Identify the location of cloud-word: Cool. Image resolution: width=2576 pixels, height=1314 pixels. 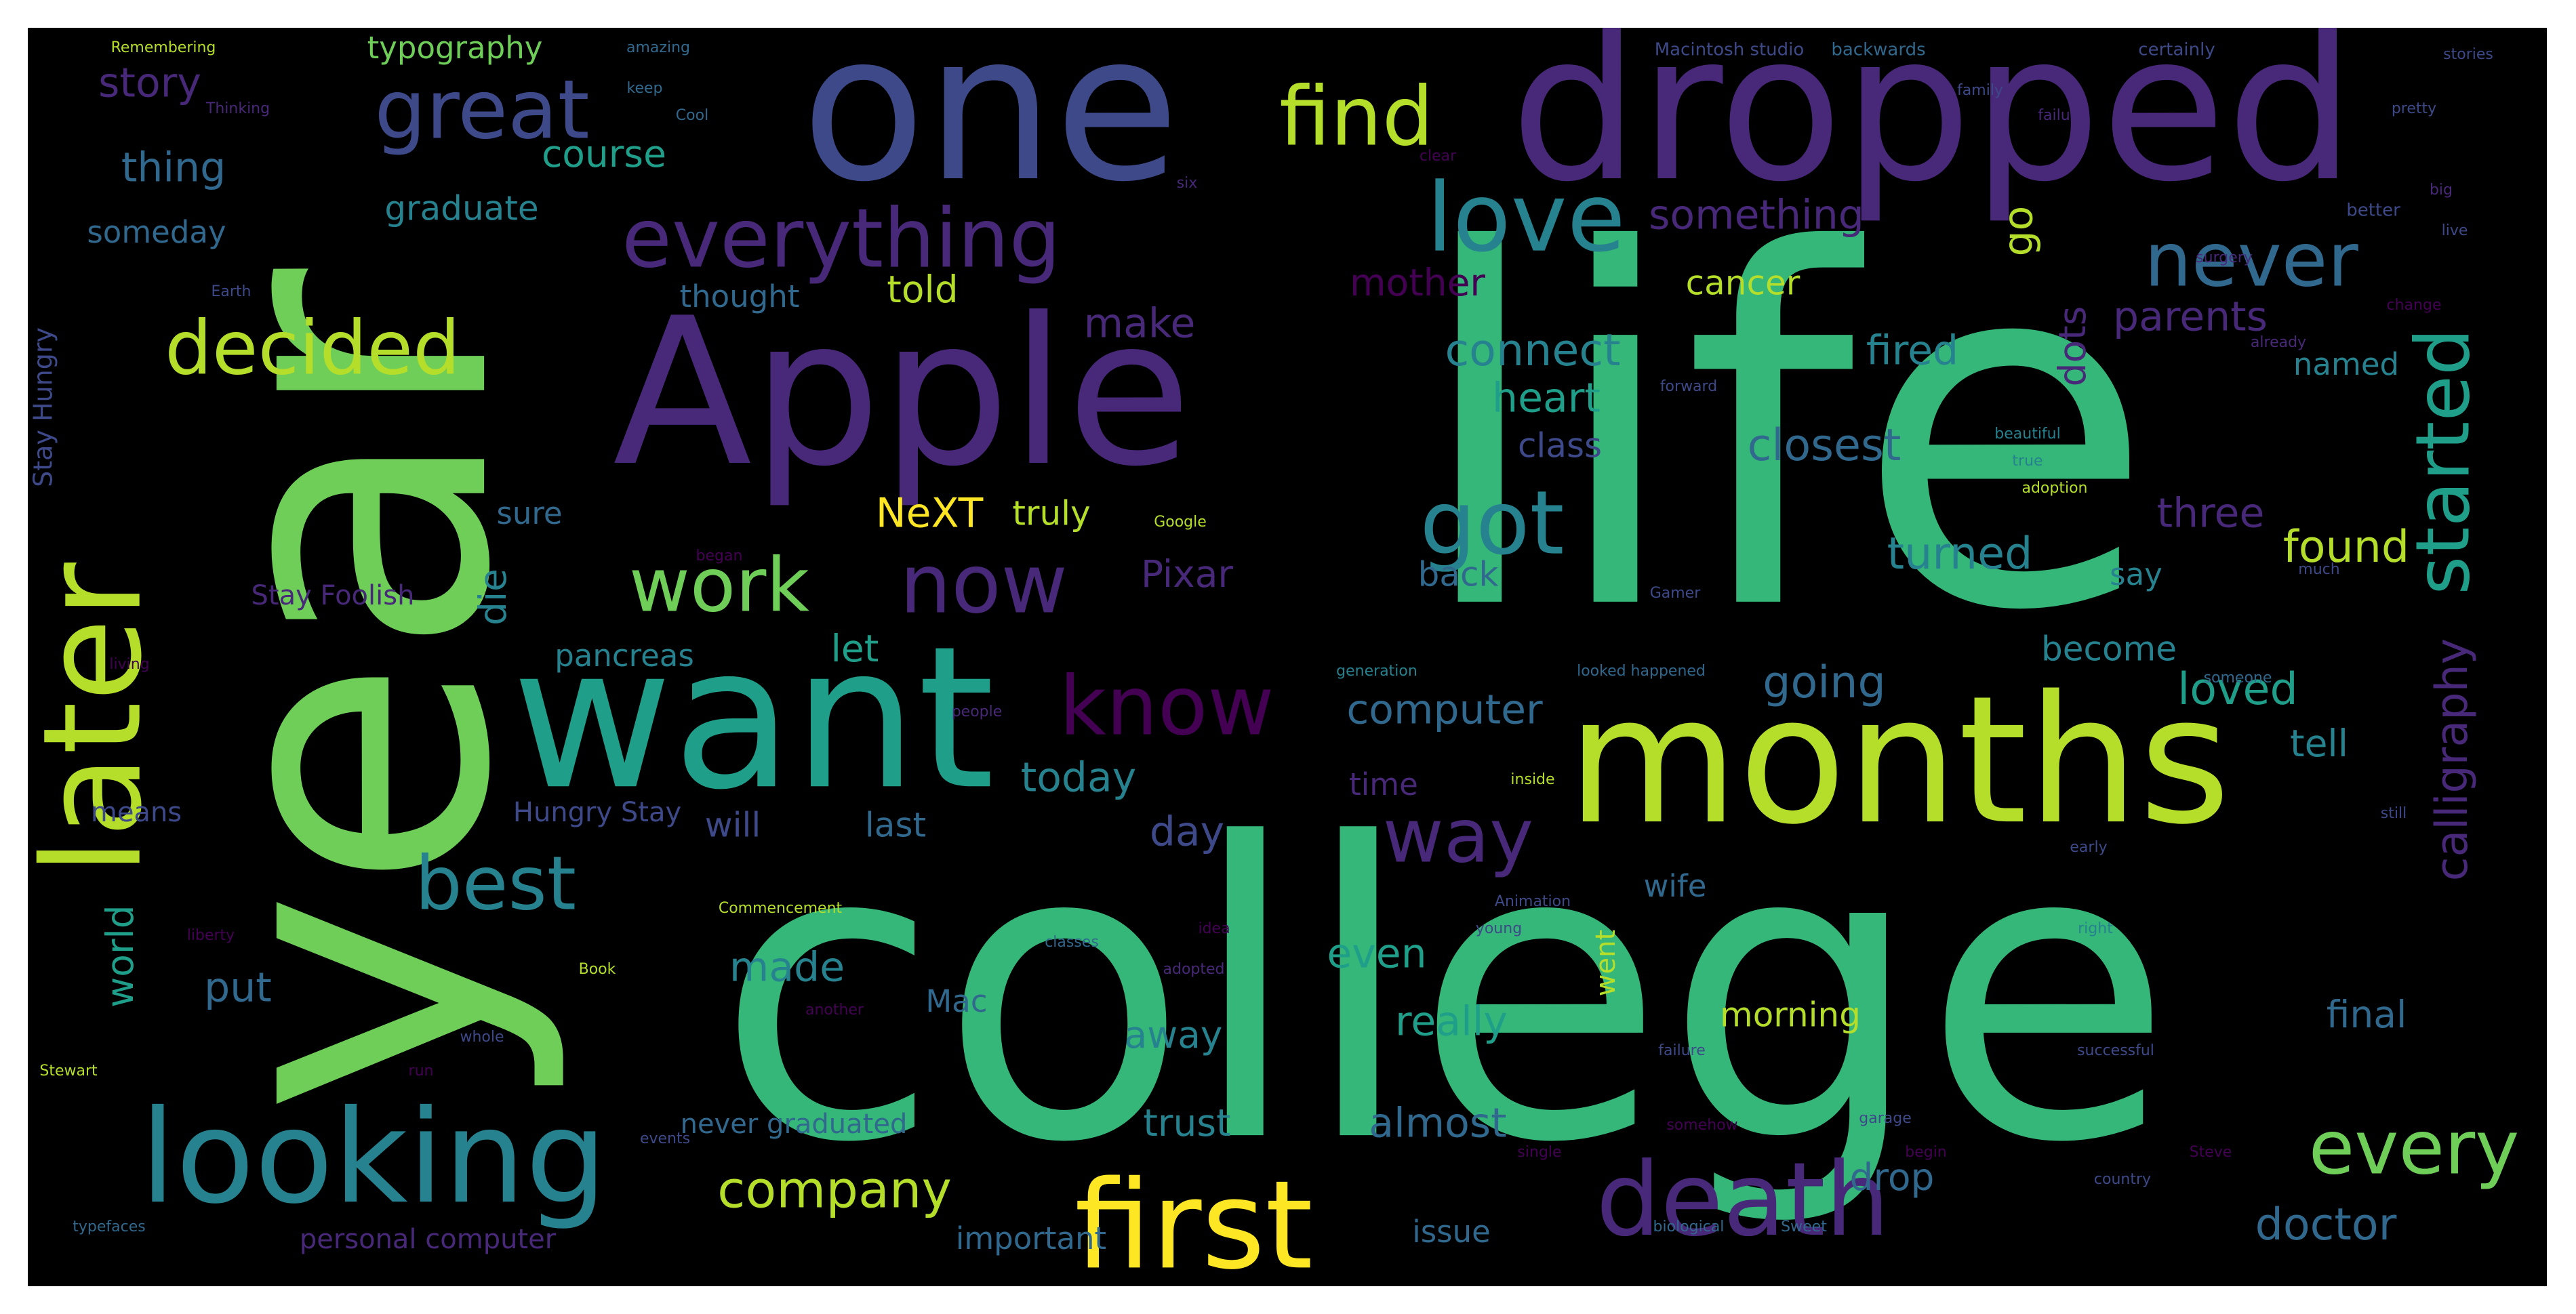
(692, 115).